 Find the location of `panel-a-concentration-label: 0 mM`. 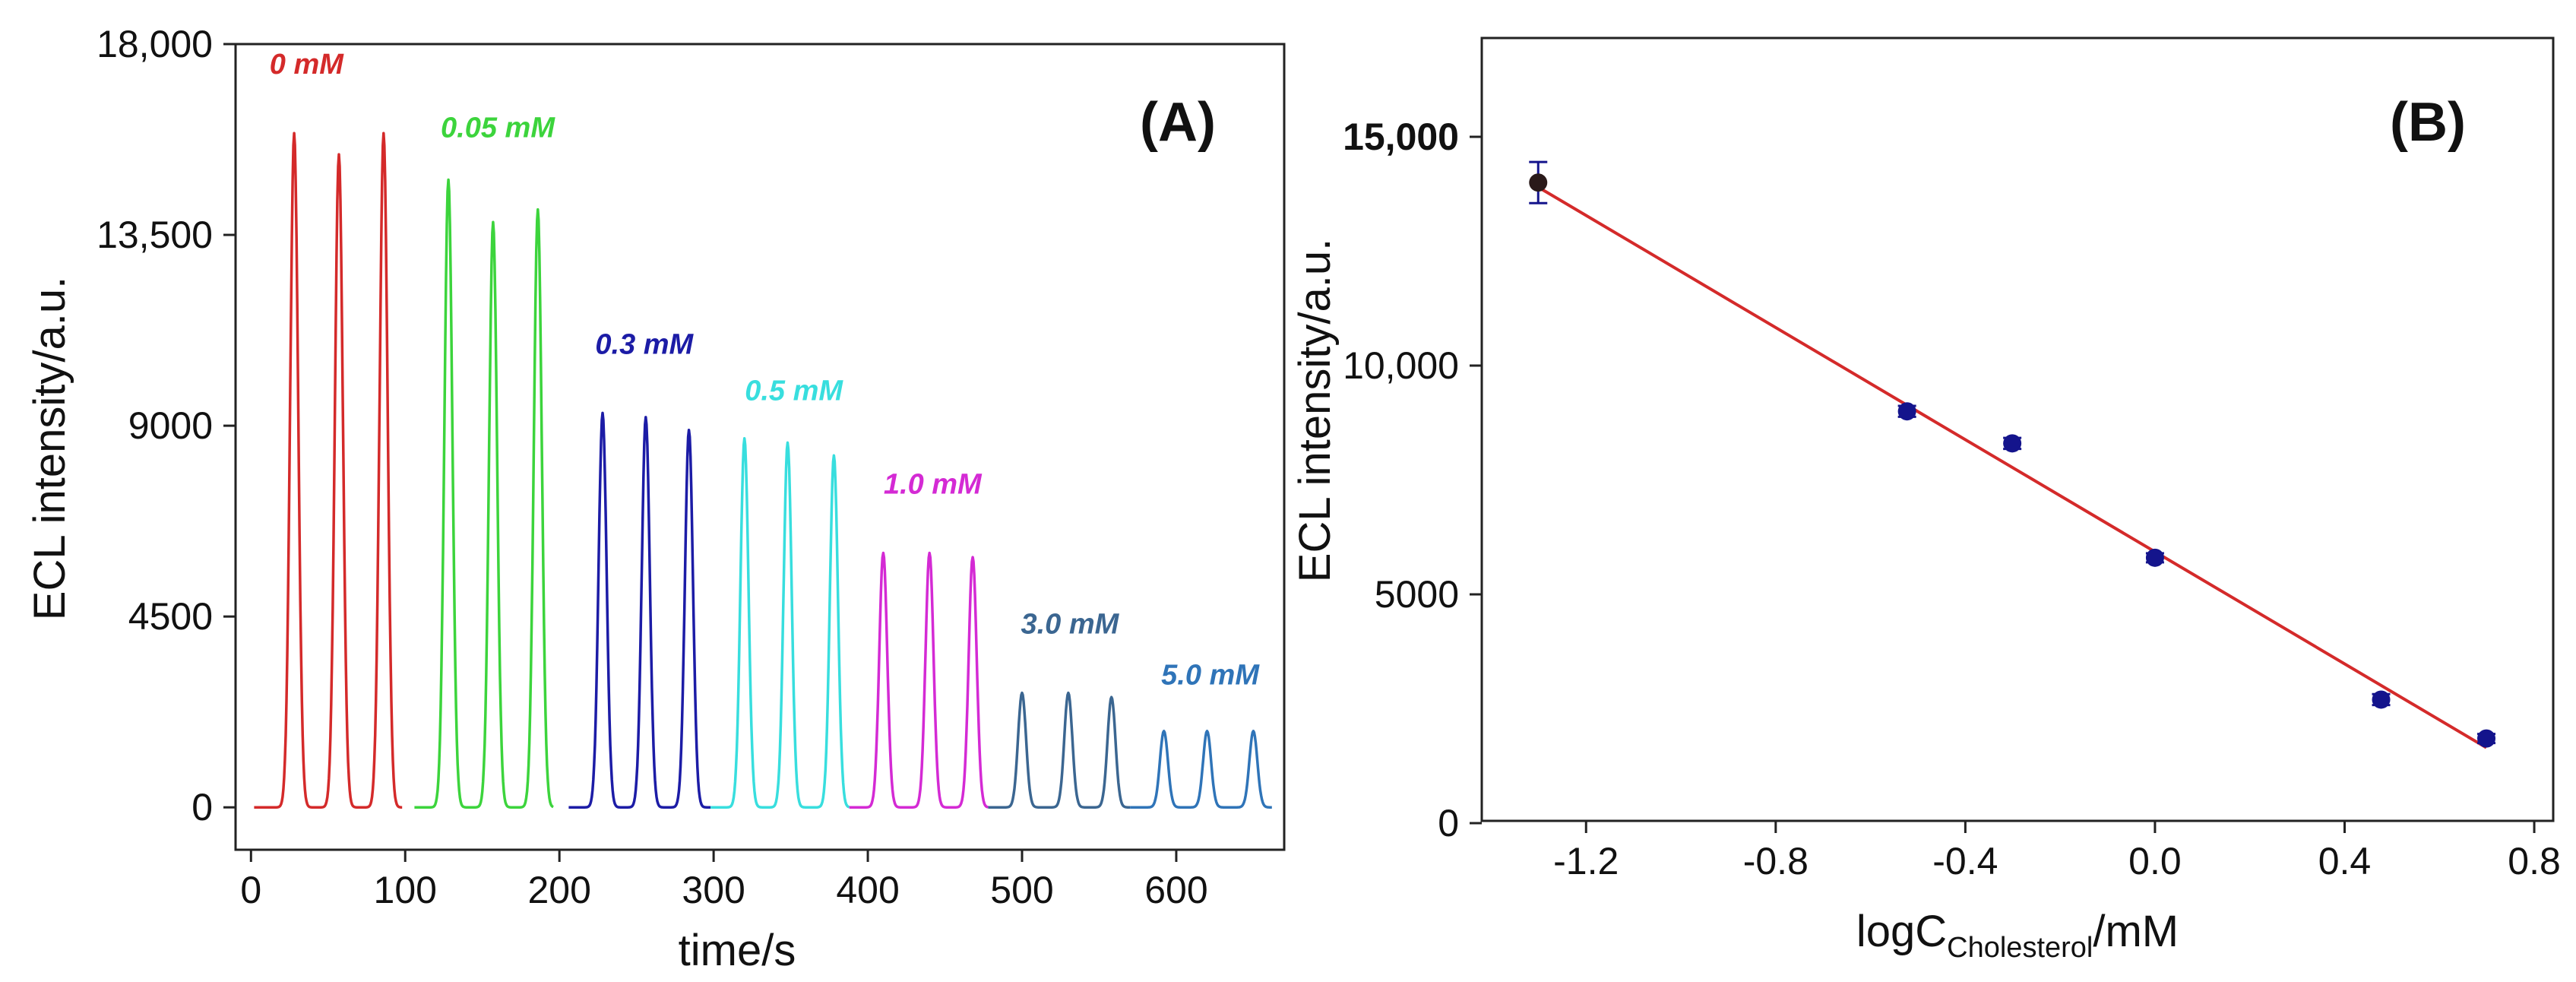

panel-a-concentration-label: 0 mM is located at coordinates (307, 65).